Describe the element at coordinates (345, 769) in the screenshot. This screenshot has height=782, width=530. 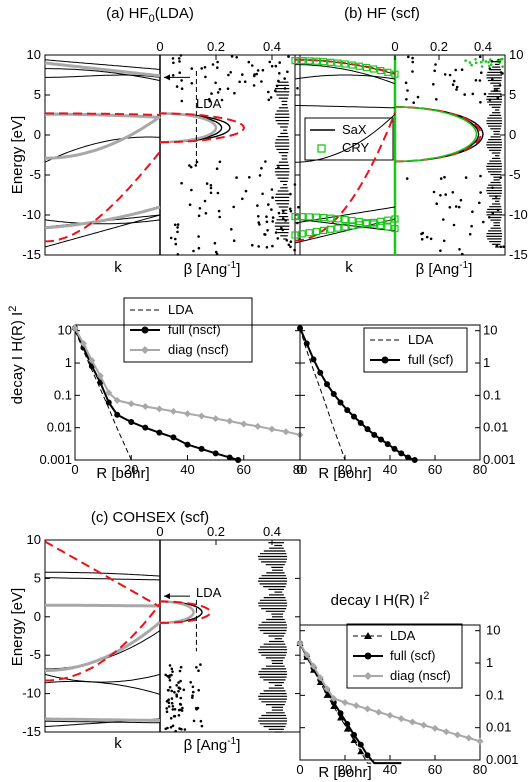
I see `decay-xtick-label-c: 20` at that location.